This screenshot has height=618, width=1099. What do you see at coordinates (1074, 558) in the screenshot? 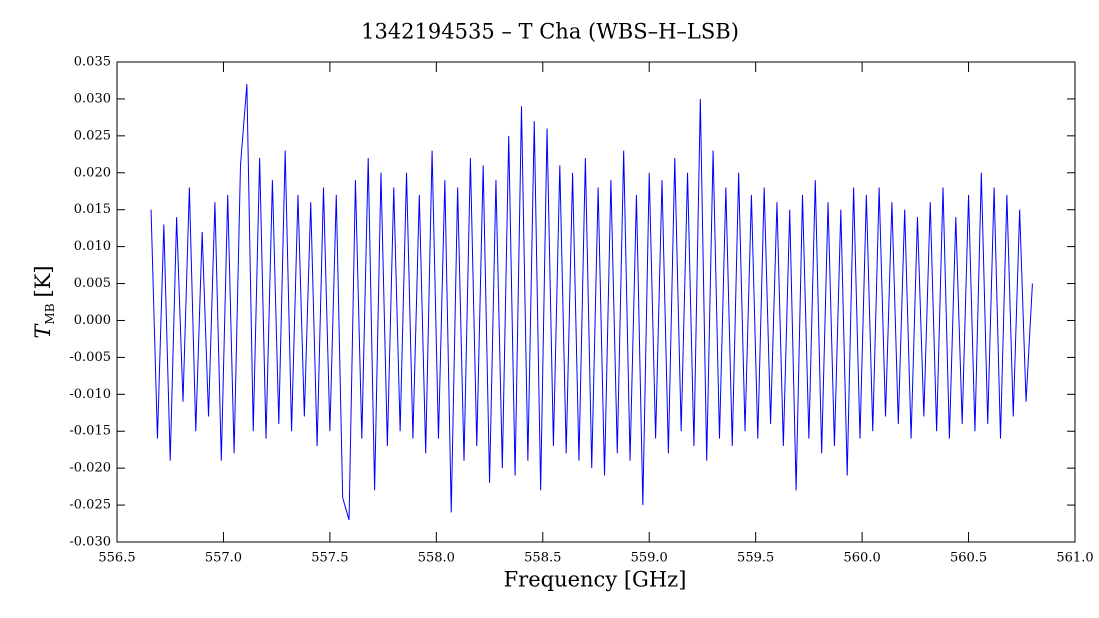
I see `x-tick-label: 561.0` at bounding box center [1074, 558].